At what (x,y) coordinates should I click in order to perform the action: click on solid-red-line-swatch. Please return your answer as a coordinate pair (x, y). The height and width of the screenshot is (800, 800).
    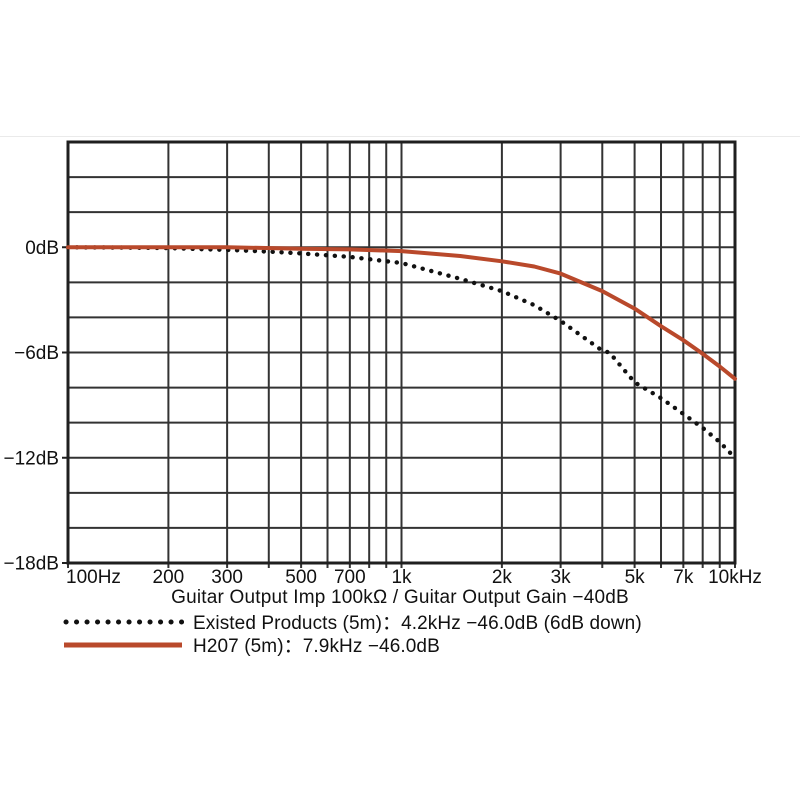
    Looking at the image, I should click on (123, 644).